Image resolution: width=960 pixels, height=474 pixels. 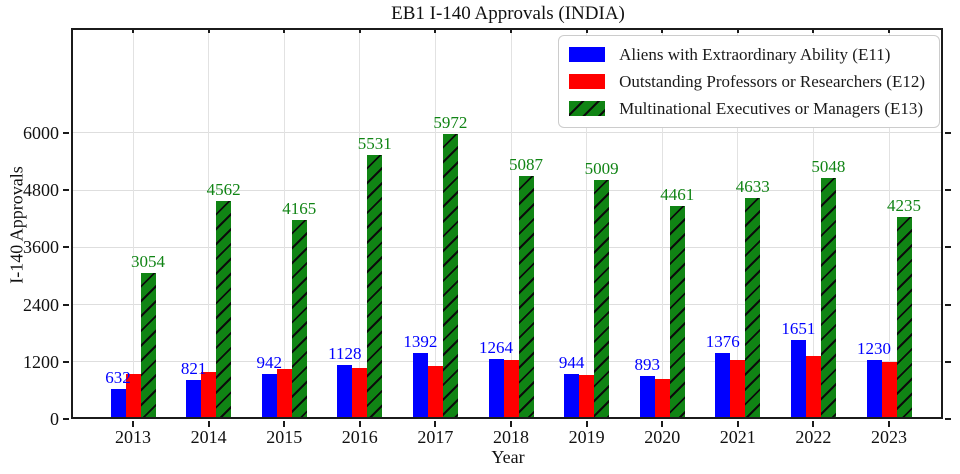 What do you see at coordinates (755, 54) in the screenshot?
I see `legend-label-e11: Aliens with Extraordinary Ability (E11)` at bounding box center [755, 54].